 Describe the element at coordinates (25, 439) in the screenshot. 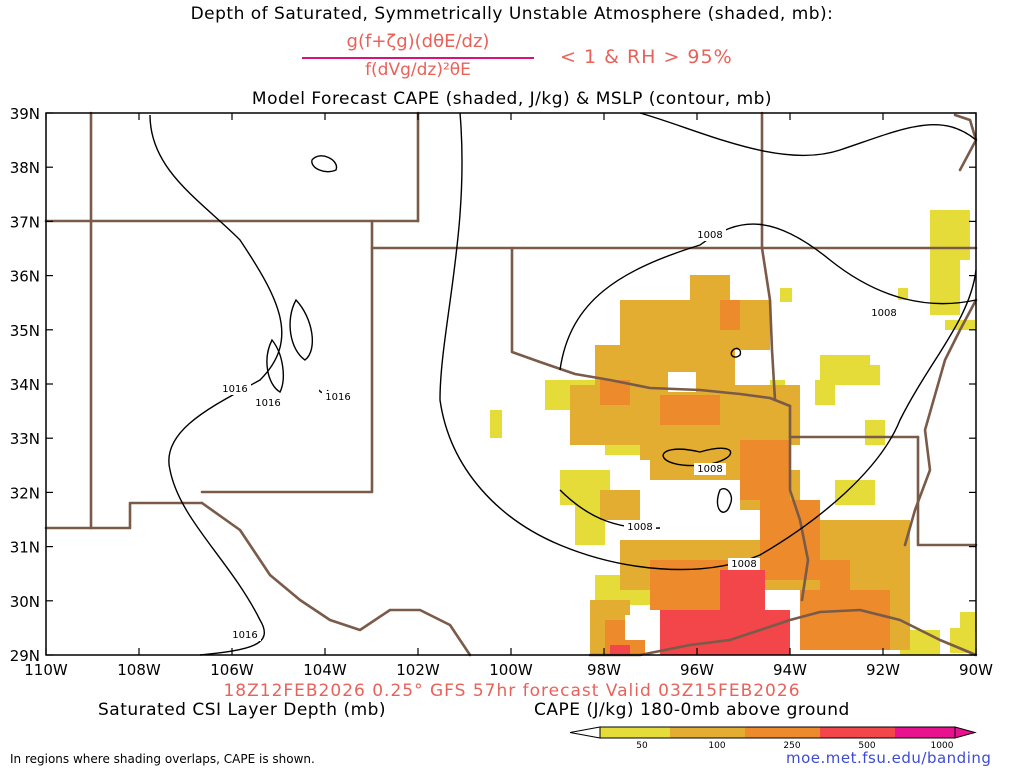

I see `lat-label: 33N` at that location.